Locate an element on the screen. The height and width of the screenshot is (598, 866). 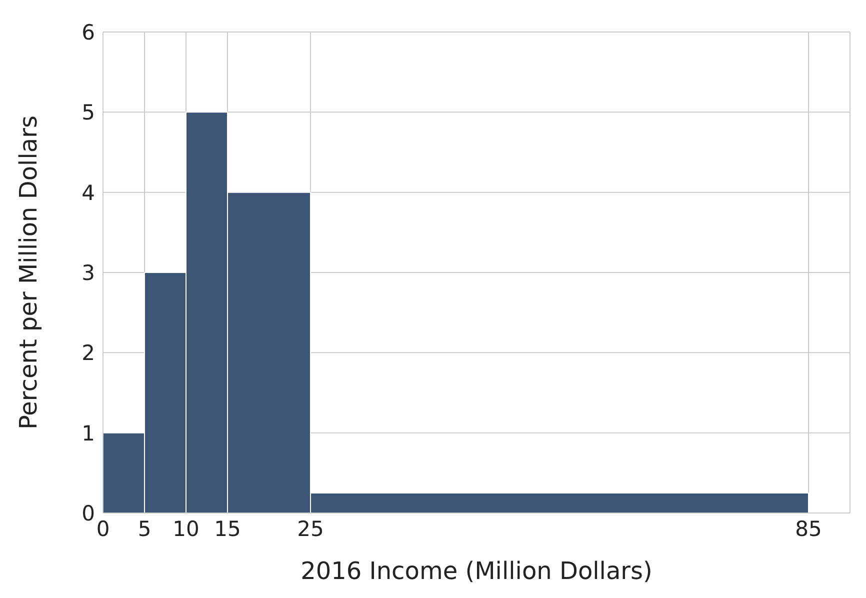
y-tick-label: 0 is located at coordinates (88, 513).